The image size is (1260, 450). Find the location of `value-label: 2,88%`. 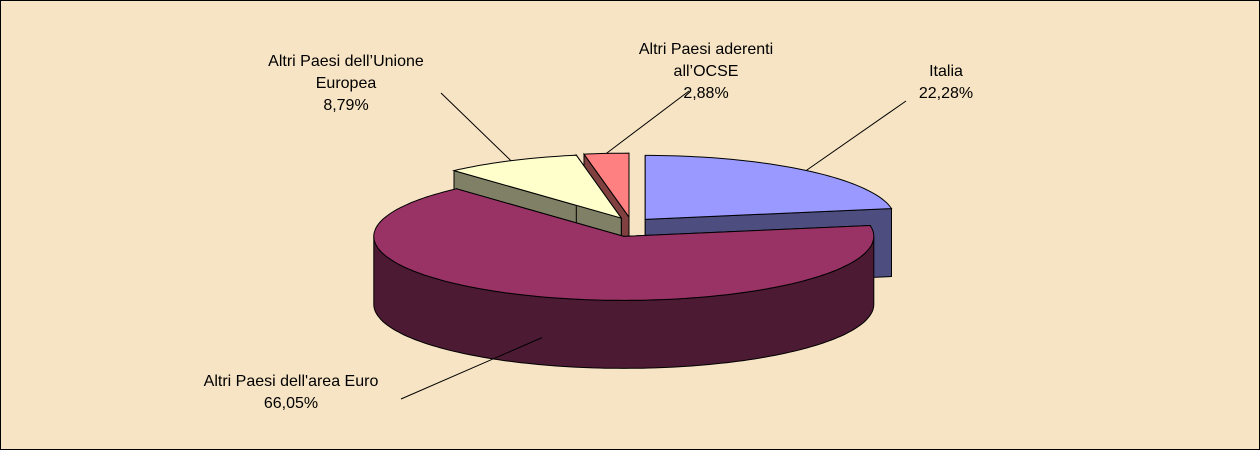

value-label: 2,88% is located at coordinates (706, 93).